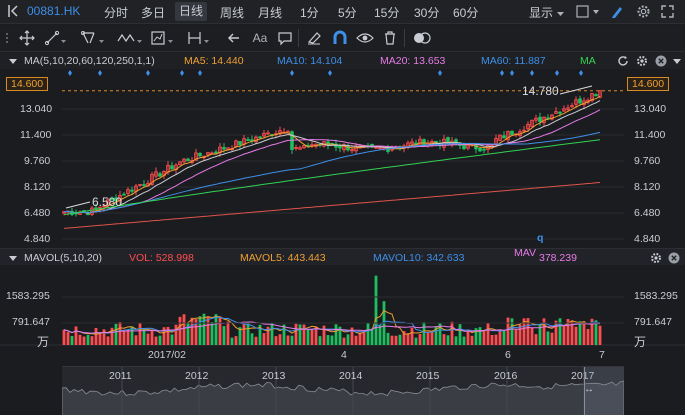  What do you see at coordinates (340, 38) in the screenshot?
I see `magnet-icon` at bounding box center [340, 38].